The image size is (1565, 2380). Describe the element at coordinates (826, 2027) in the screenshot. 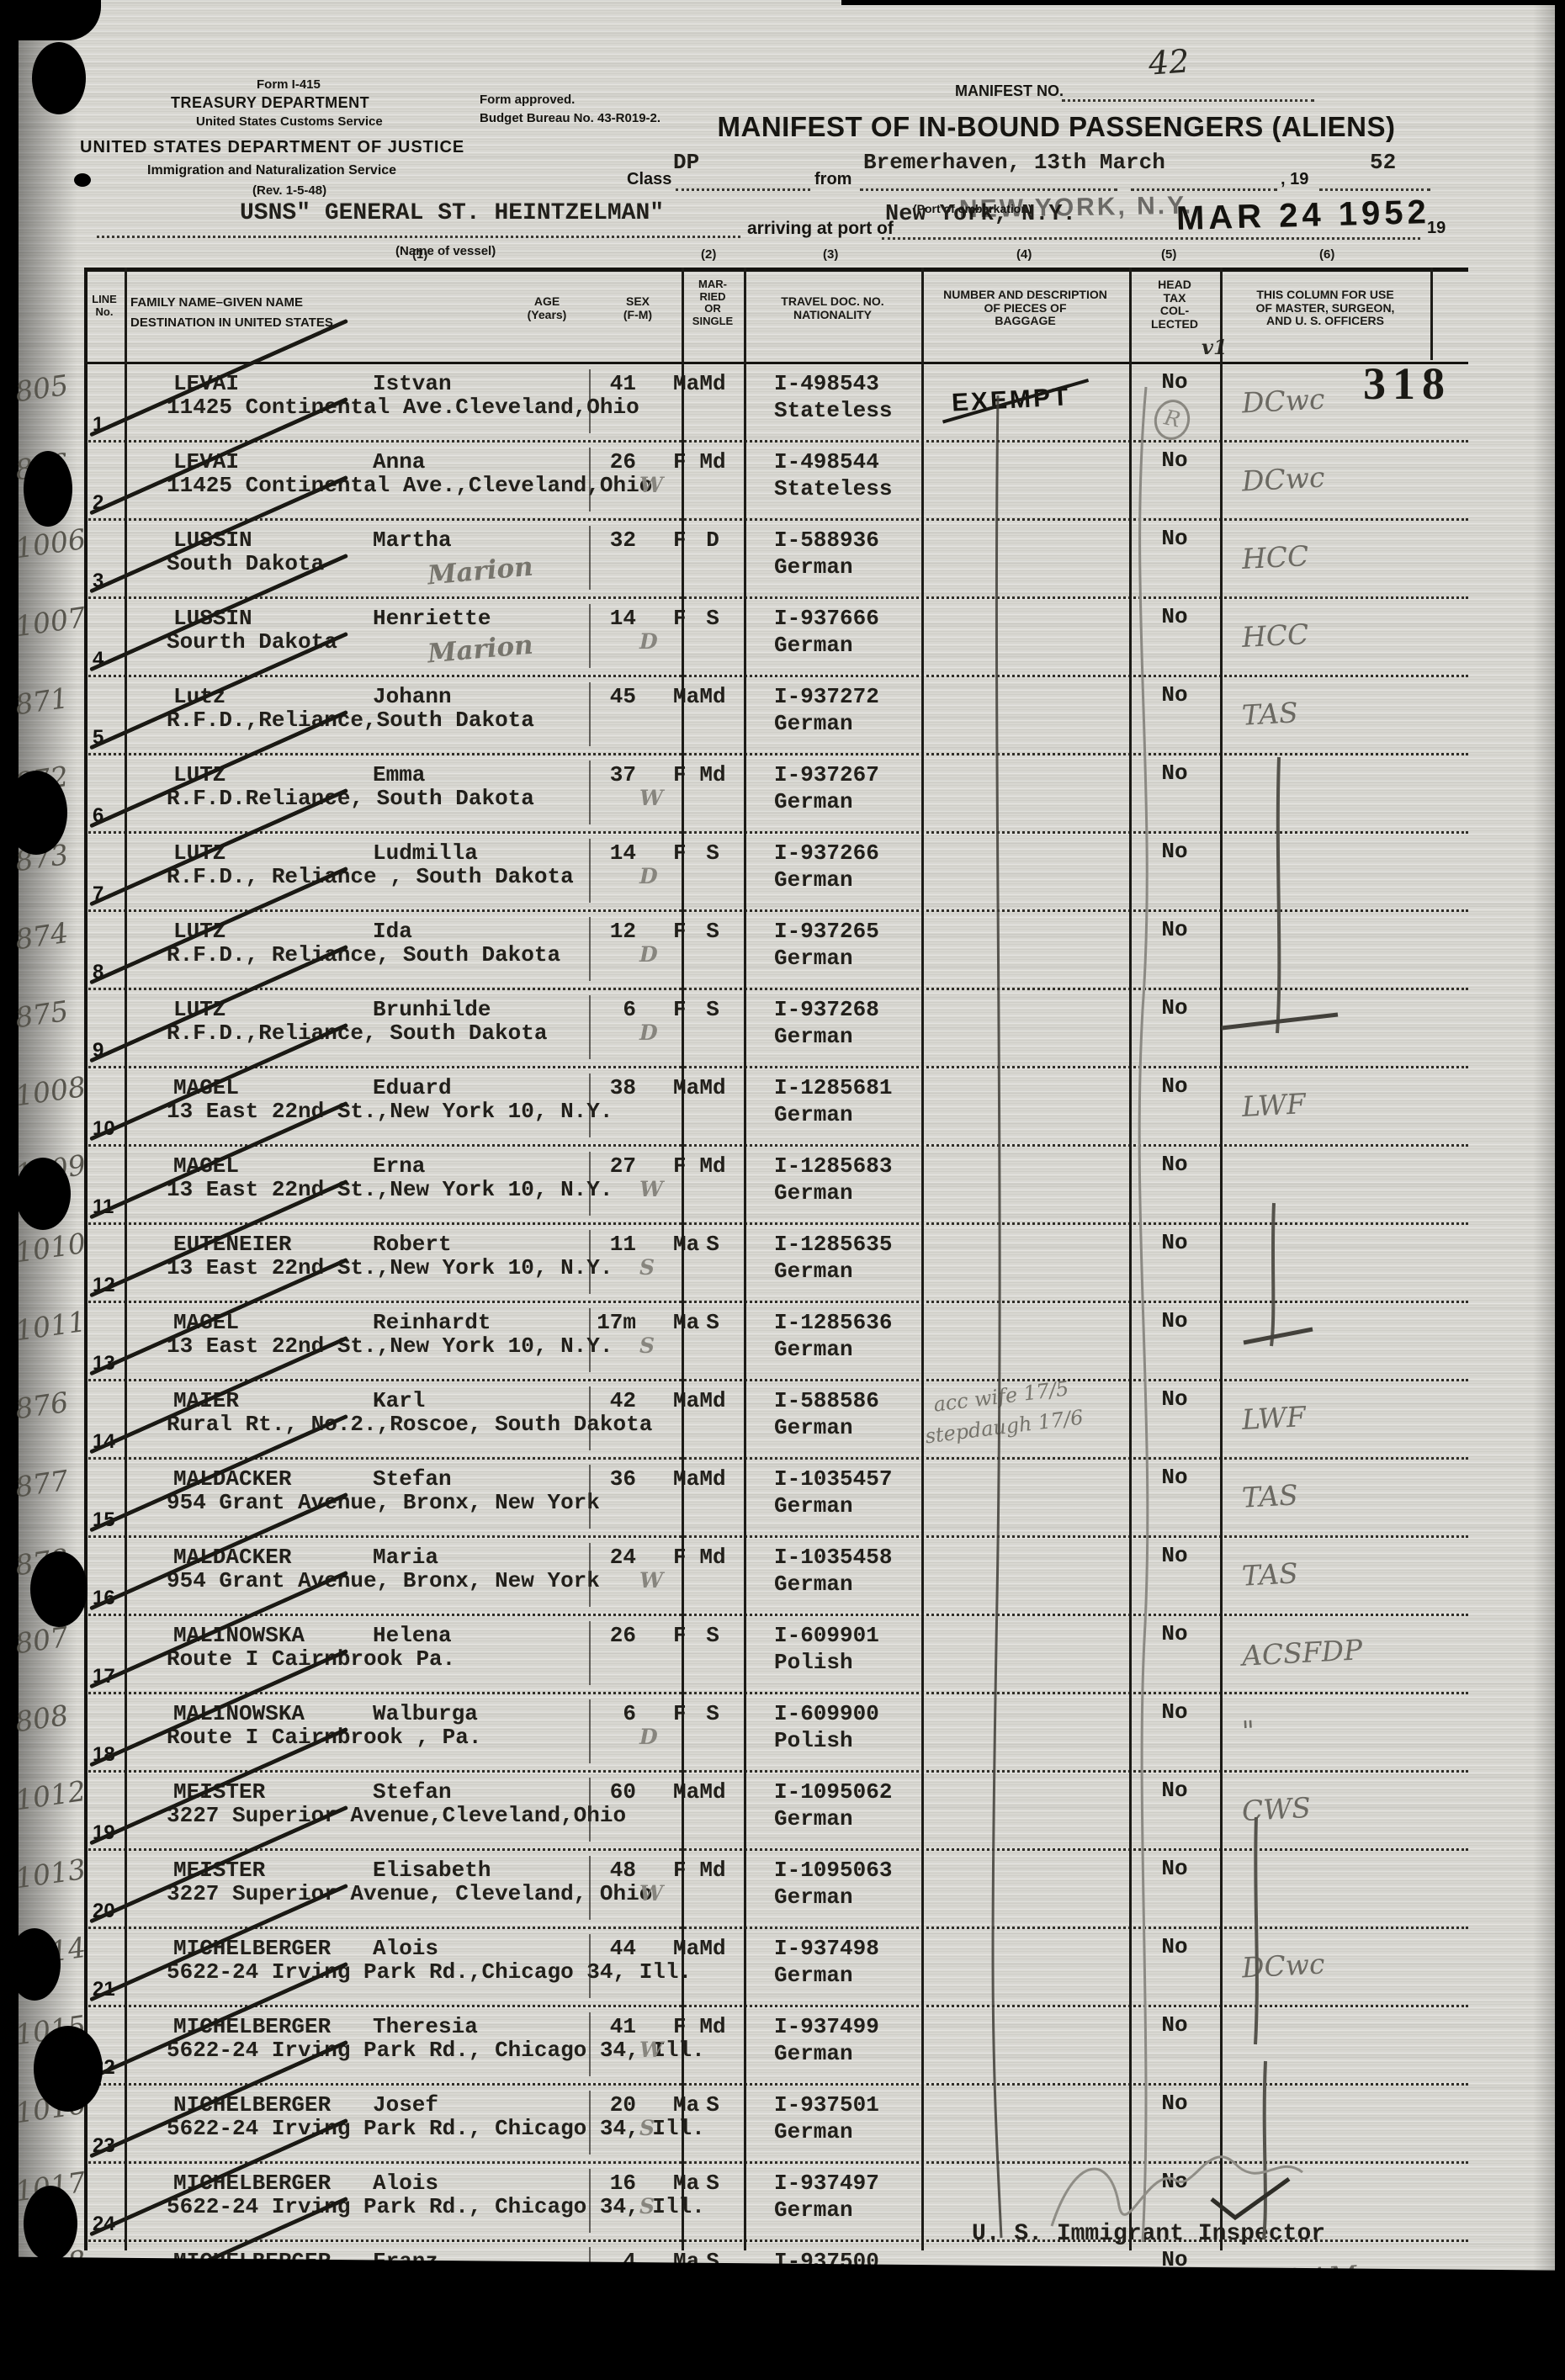

I see `travel-doc-number: I-937499` at that location.